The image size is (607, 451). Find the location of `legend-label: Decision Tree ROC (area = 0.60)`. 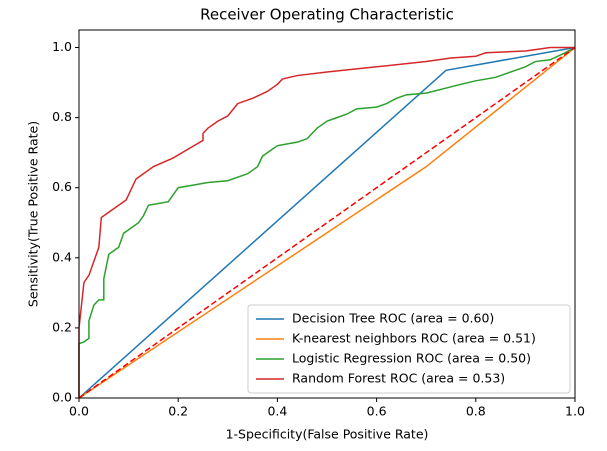

legend-label: Decision Tree ROC (area = 0.60) is located at coordinates (393, 318).